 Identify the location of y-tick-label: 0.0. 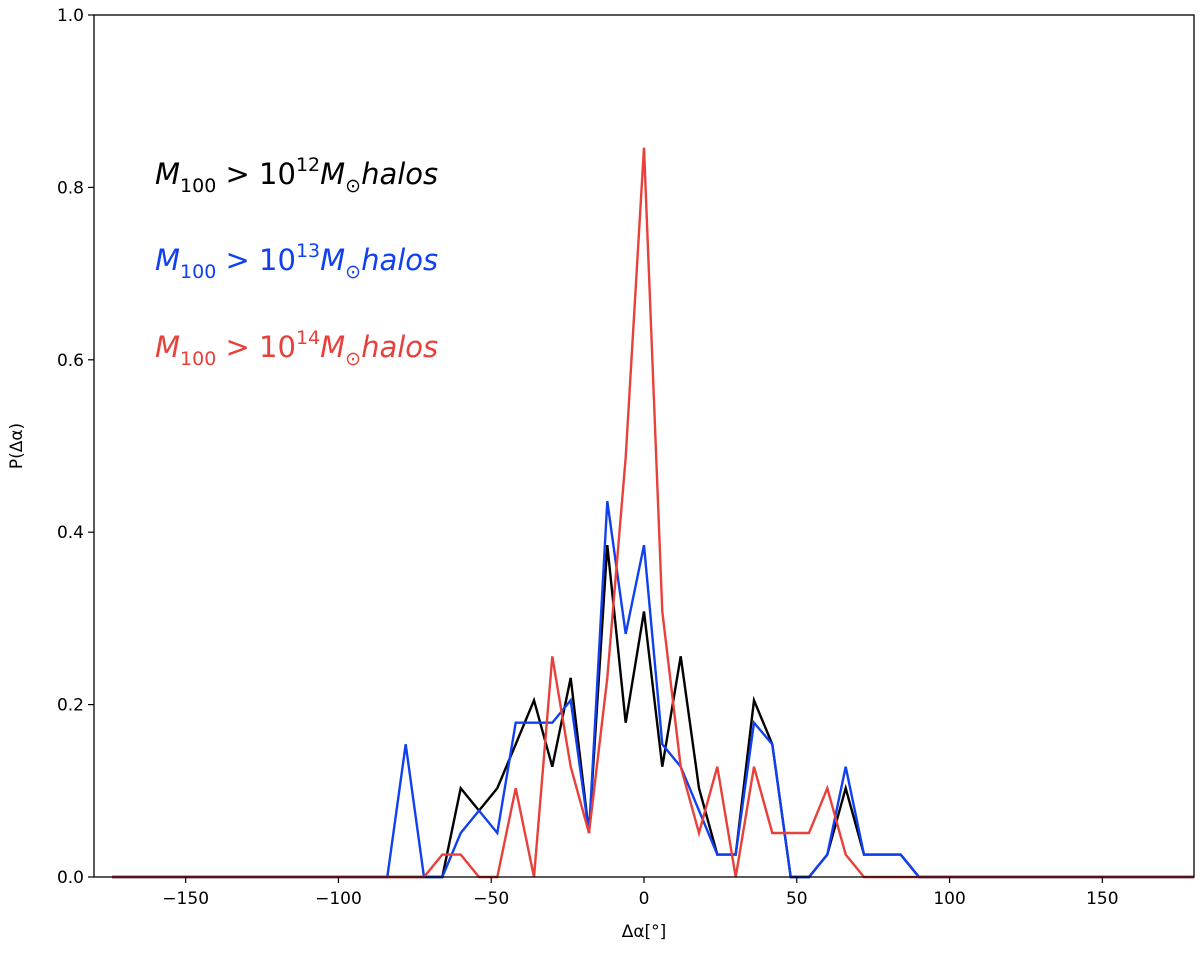
(70, 878).